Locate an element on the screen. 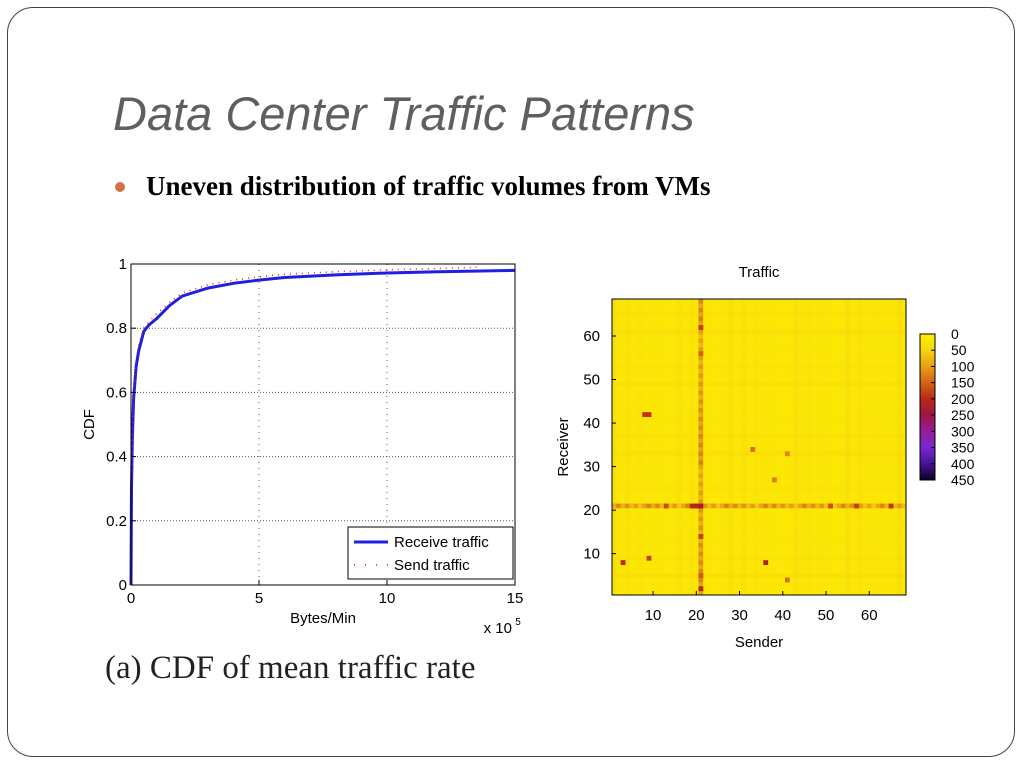 This screenshot has height=768, width=1024. x-tick-label: 5 is located at coordinates (259, 598).